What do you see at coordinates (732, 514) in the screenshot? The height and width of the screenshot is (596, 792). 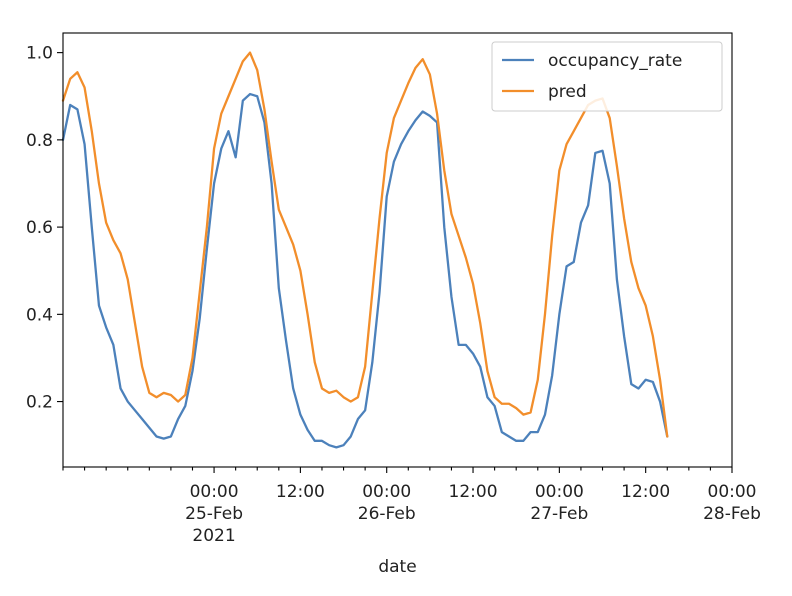 I see `x-tick-date-label: 28-Feb` at bounding box center [732, 514].